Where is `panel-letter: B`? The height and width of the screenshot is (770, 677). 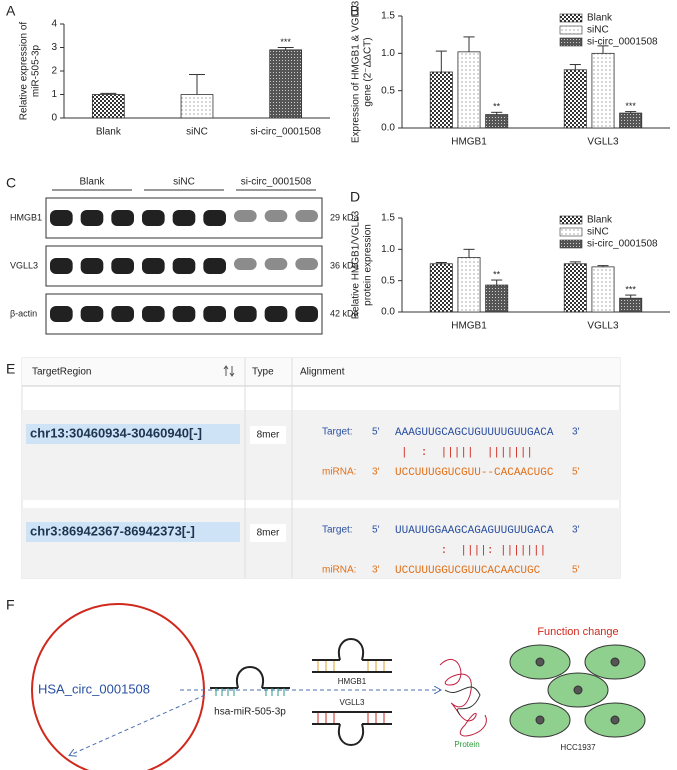 panel-letter: B is located at coordinates (354, 11).